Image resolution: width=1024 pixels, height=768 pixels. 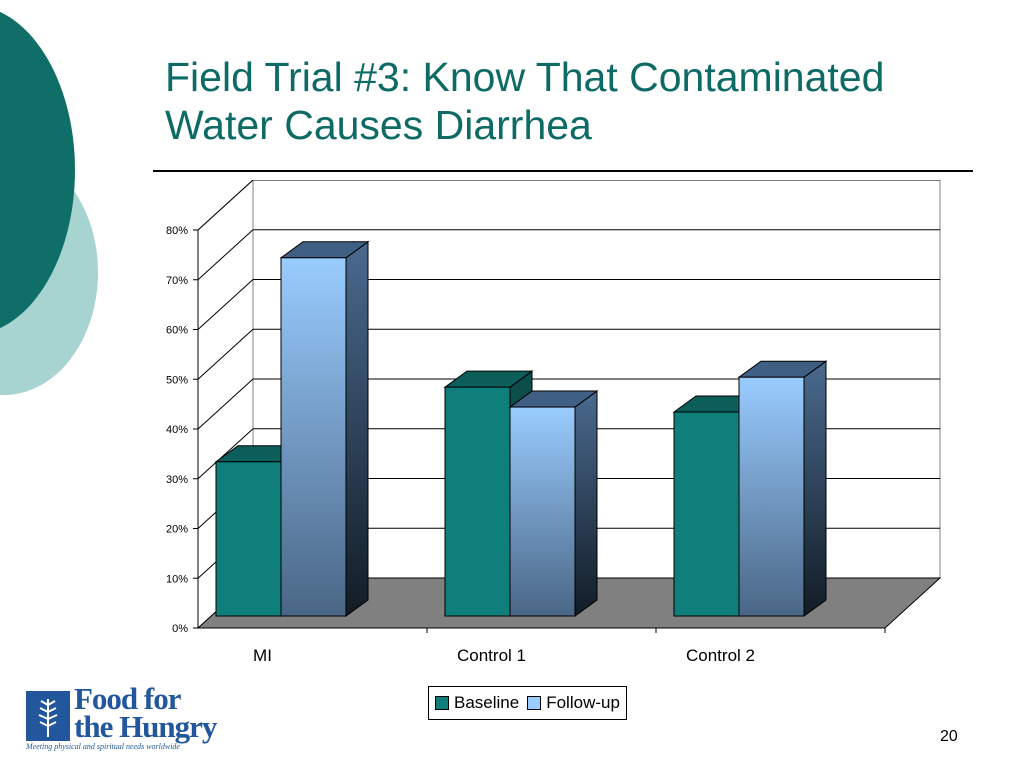 I want to click on y-tick-label: 30%, so click(x=177, y=480).